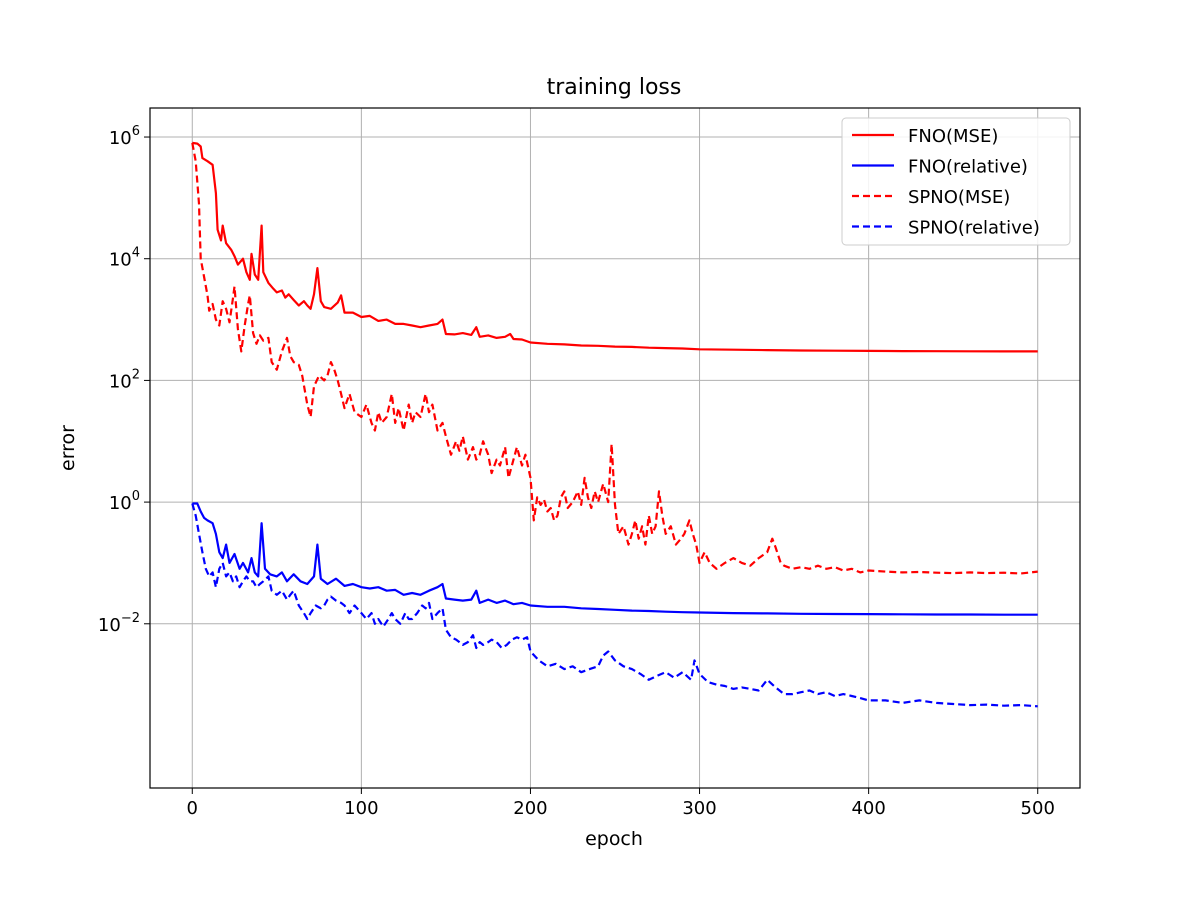  I want to click on y-tick-label: 10⁻², so click(119, 623).